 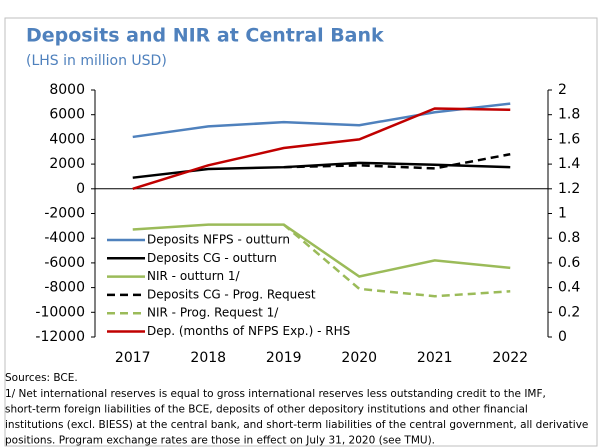 What do you see at coordinates (60, 337) in the screenshot?
I see `y-tick-label: -12000` at bounding box center [60, 337].